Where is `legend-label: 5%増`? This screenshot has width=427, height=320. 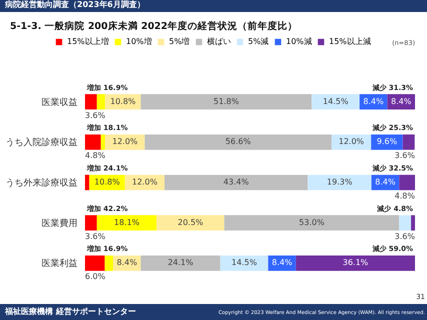 legend-label: 5%増 is located at coordinates (179, 41).